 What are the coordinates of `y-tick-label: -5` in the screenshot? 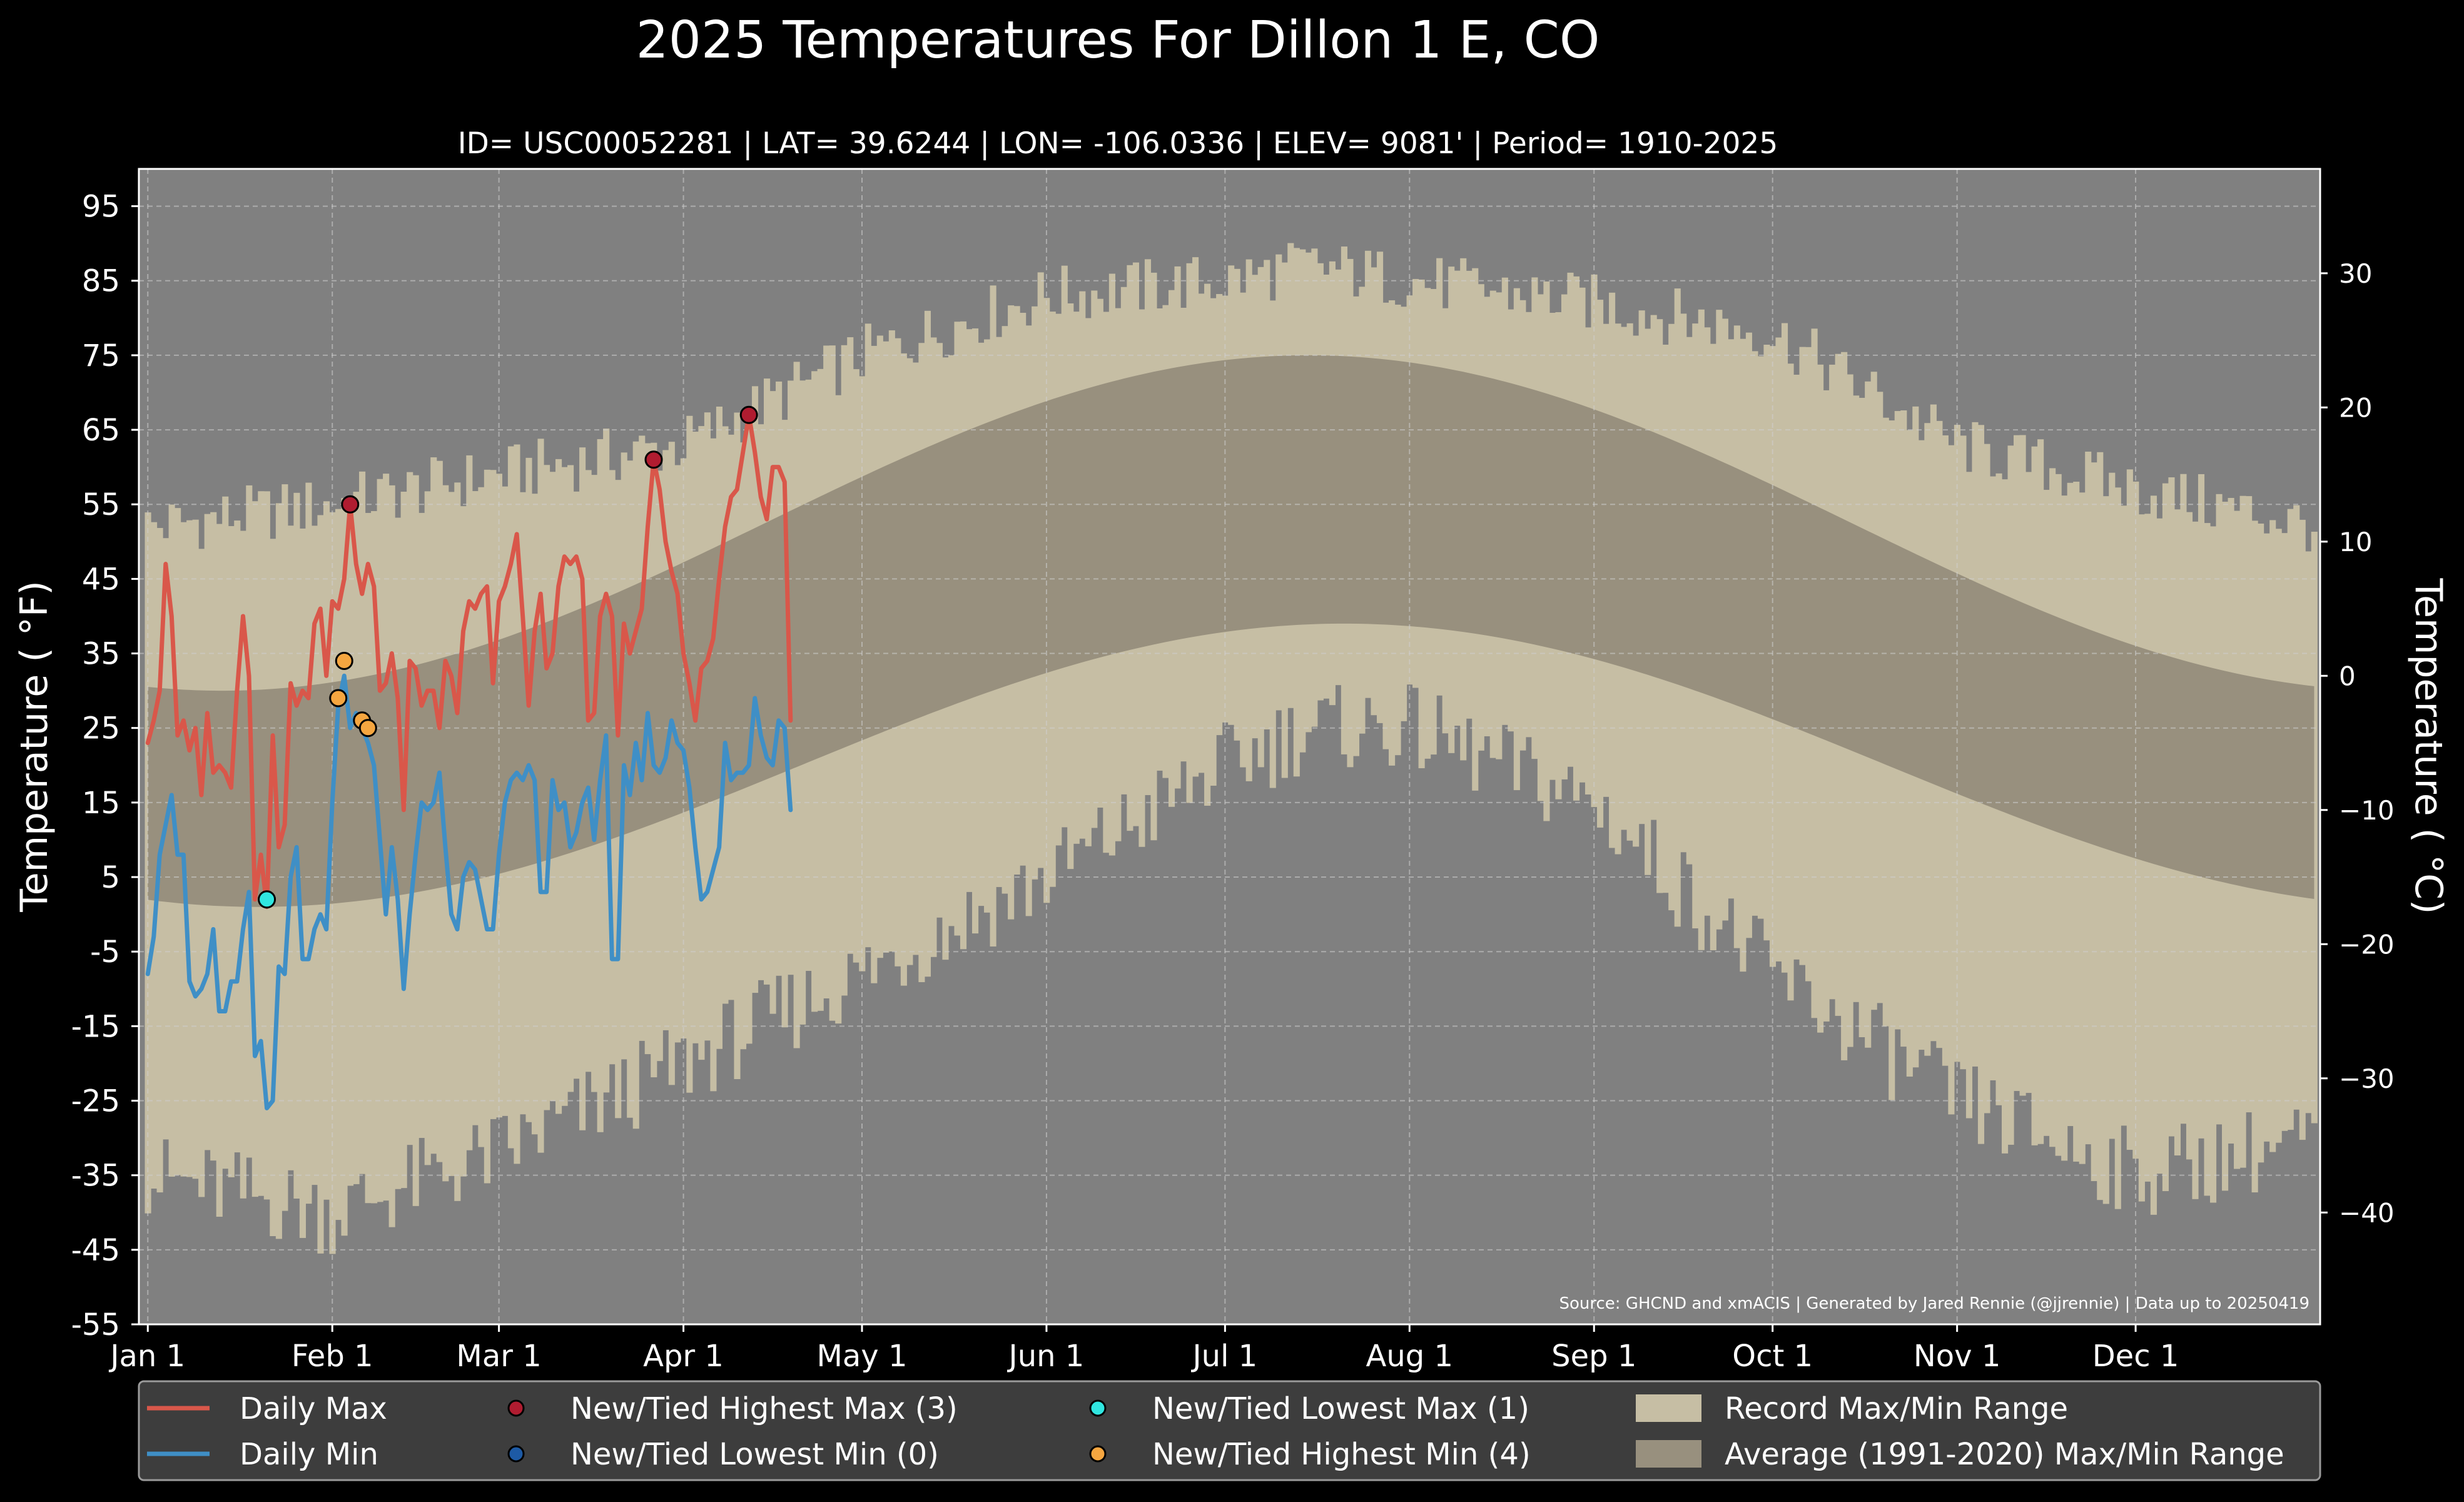 It's located at (105, 952).